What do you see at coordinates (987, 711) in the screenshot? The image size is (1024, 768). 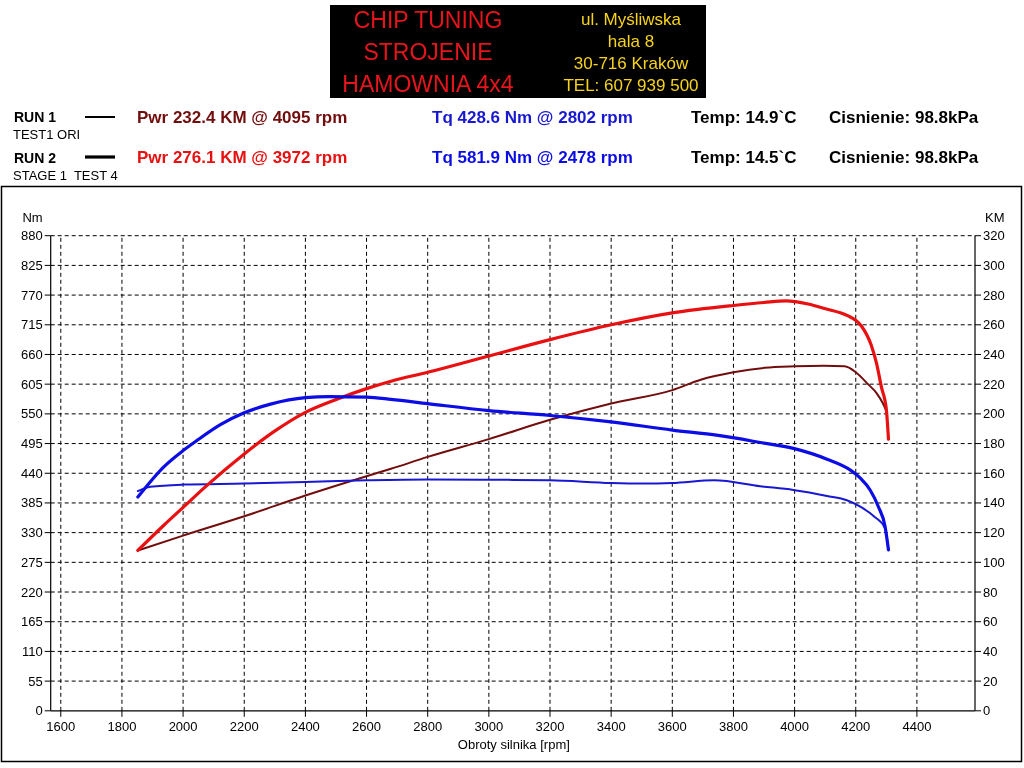 I see `y2-tick-label: 0` at bounding box center [987, 711].